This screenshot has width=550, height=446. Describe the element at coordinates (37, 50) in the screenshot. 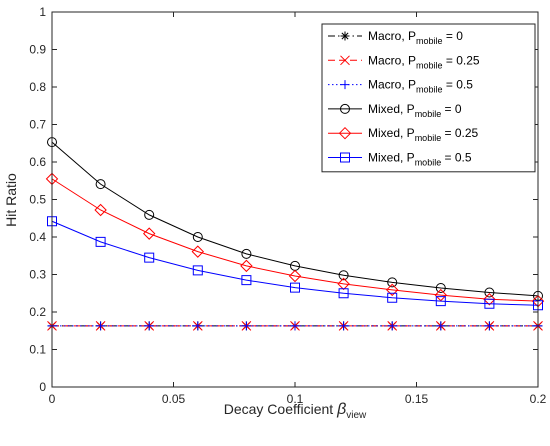

I see `y-tick-label: 0.9` at that location.